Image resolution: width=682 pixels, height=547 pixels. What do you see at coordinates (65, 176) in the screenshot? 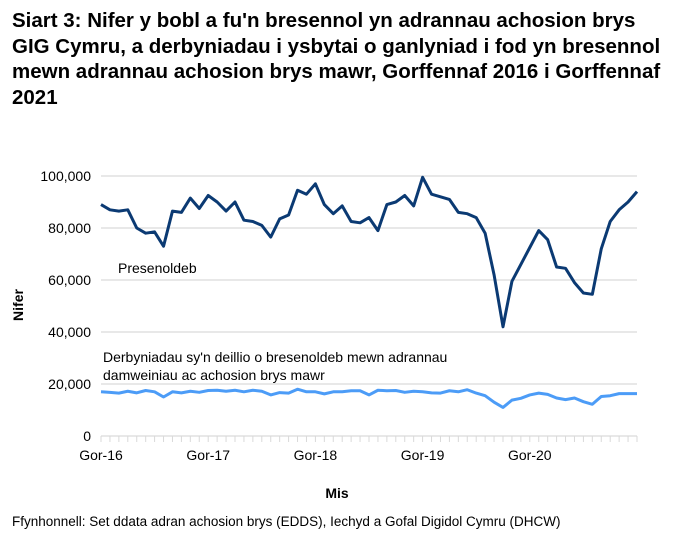
I see `y-tick-label: 100,000` at bounding box center [65, 176].